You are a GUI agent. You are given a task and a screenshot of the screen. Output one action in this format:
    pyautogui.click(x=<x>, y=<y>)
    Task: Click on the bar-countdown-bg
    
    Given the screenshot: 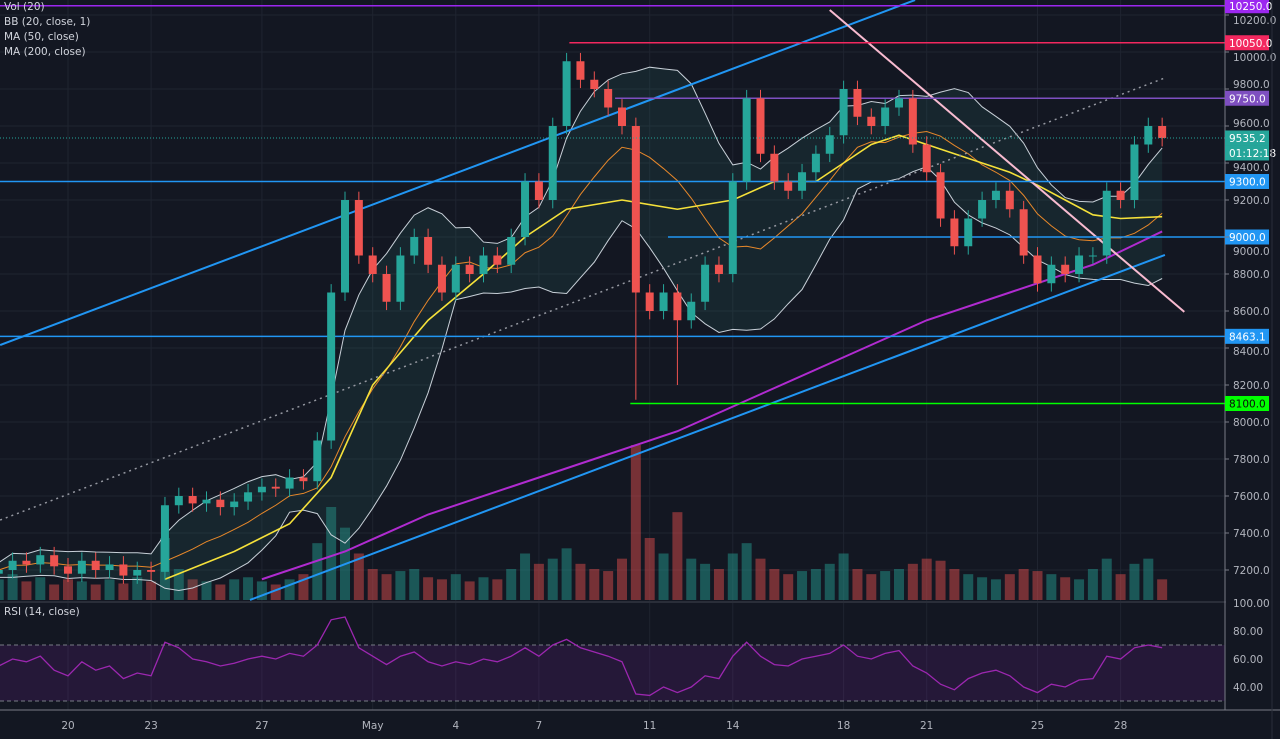 What is the action you would take?
    pyautogui.click(x=1247, y=153)
    